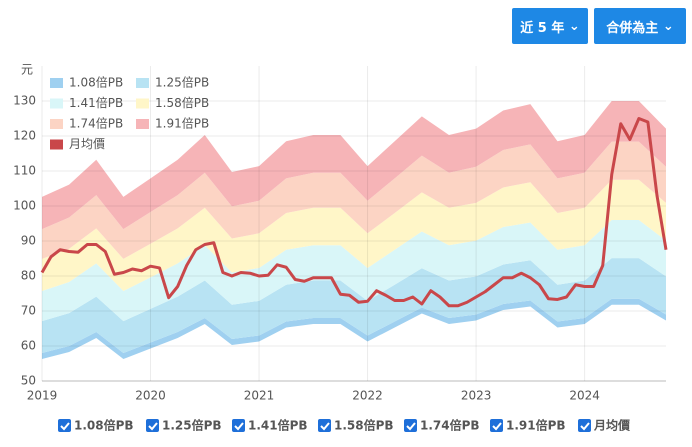 Image resolution: width=692 pixels, height=447 pixels. I want to click on x-tick-label: 2021, so click(259, 396).